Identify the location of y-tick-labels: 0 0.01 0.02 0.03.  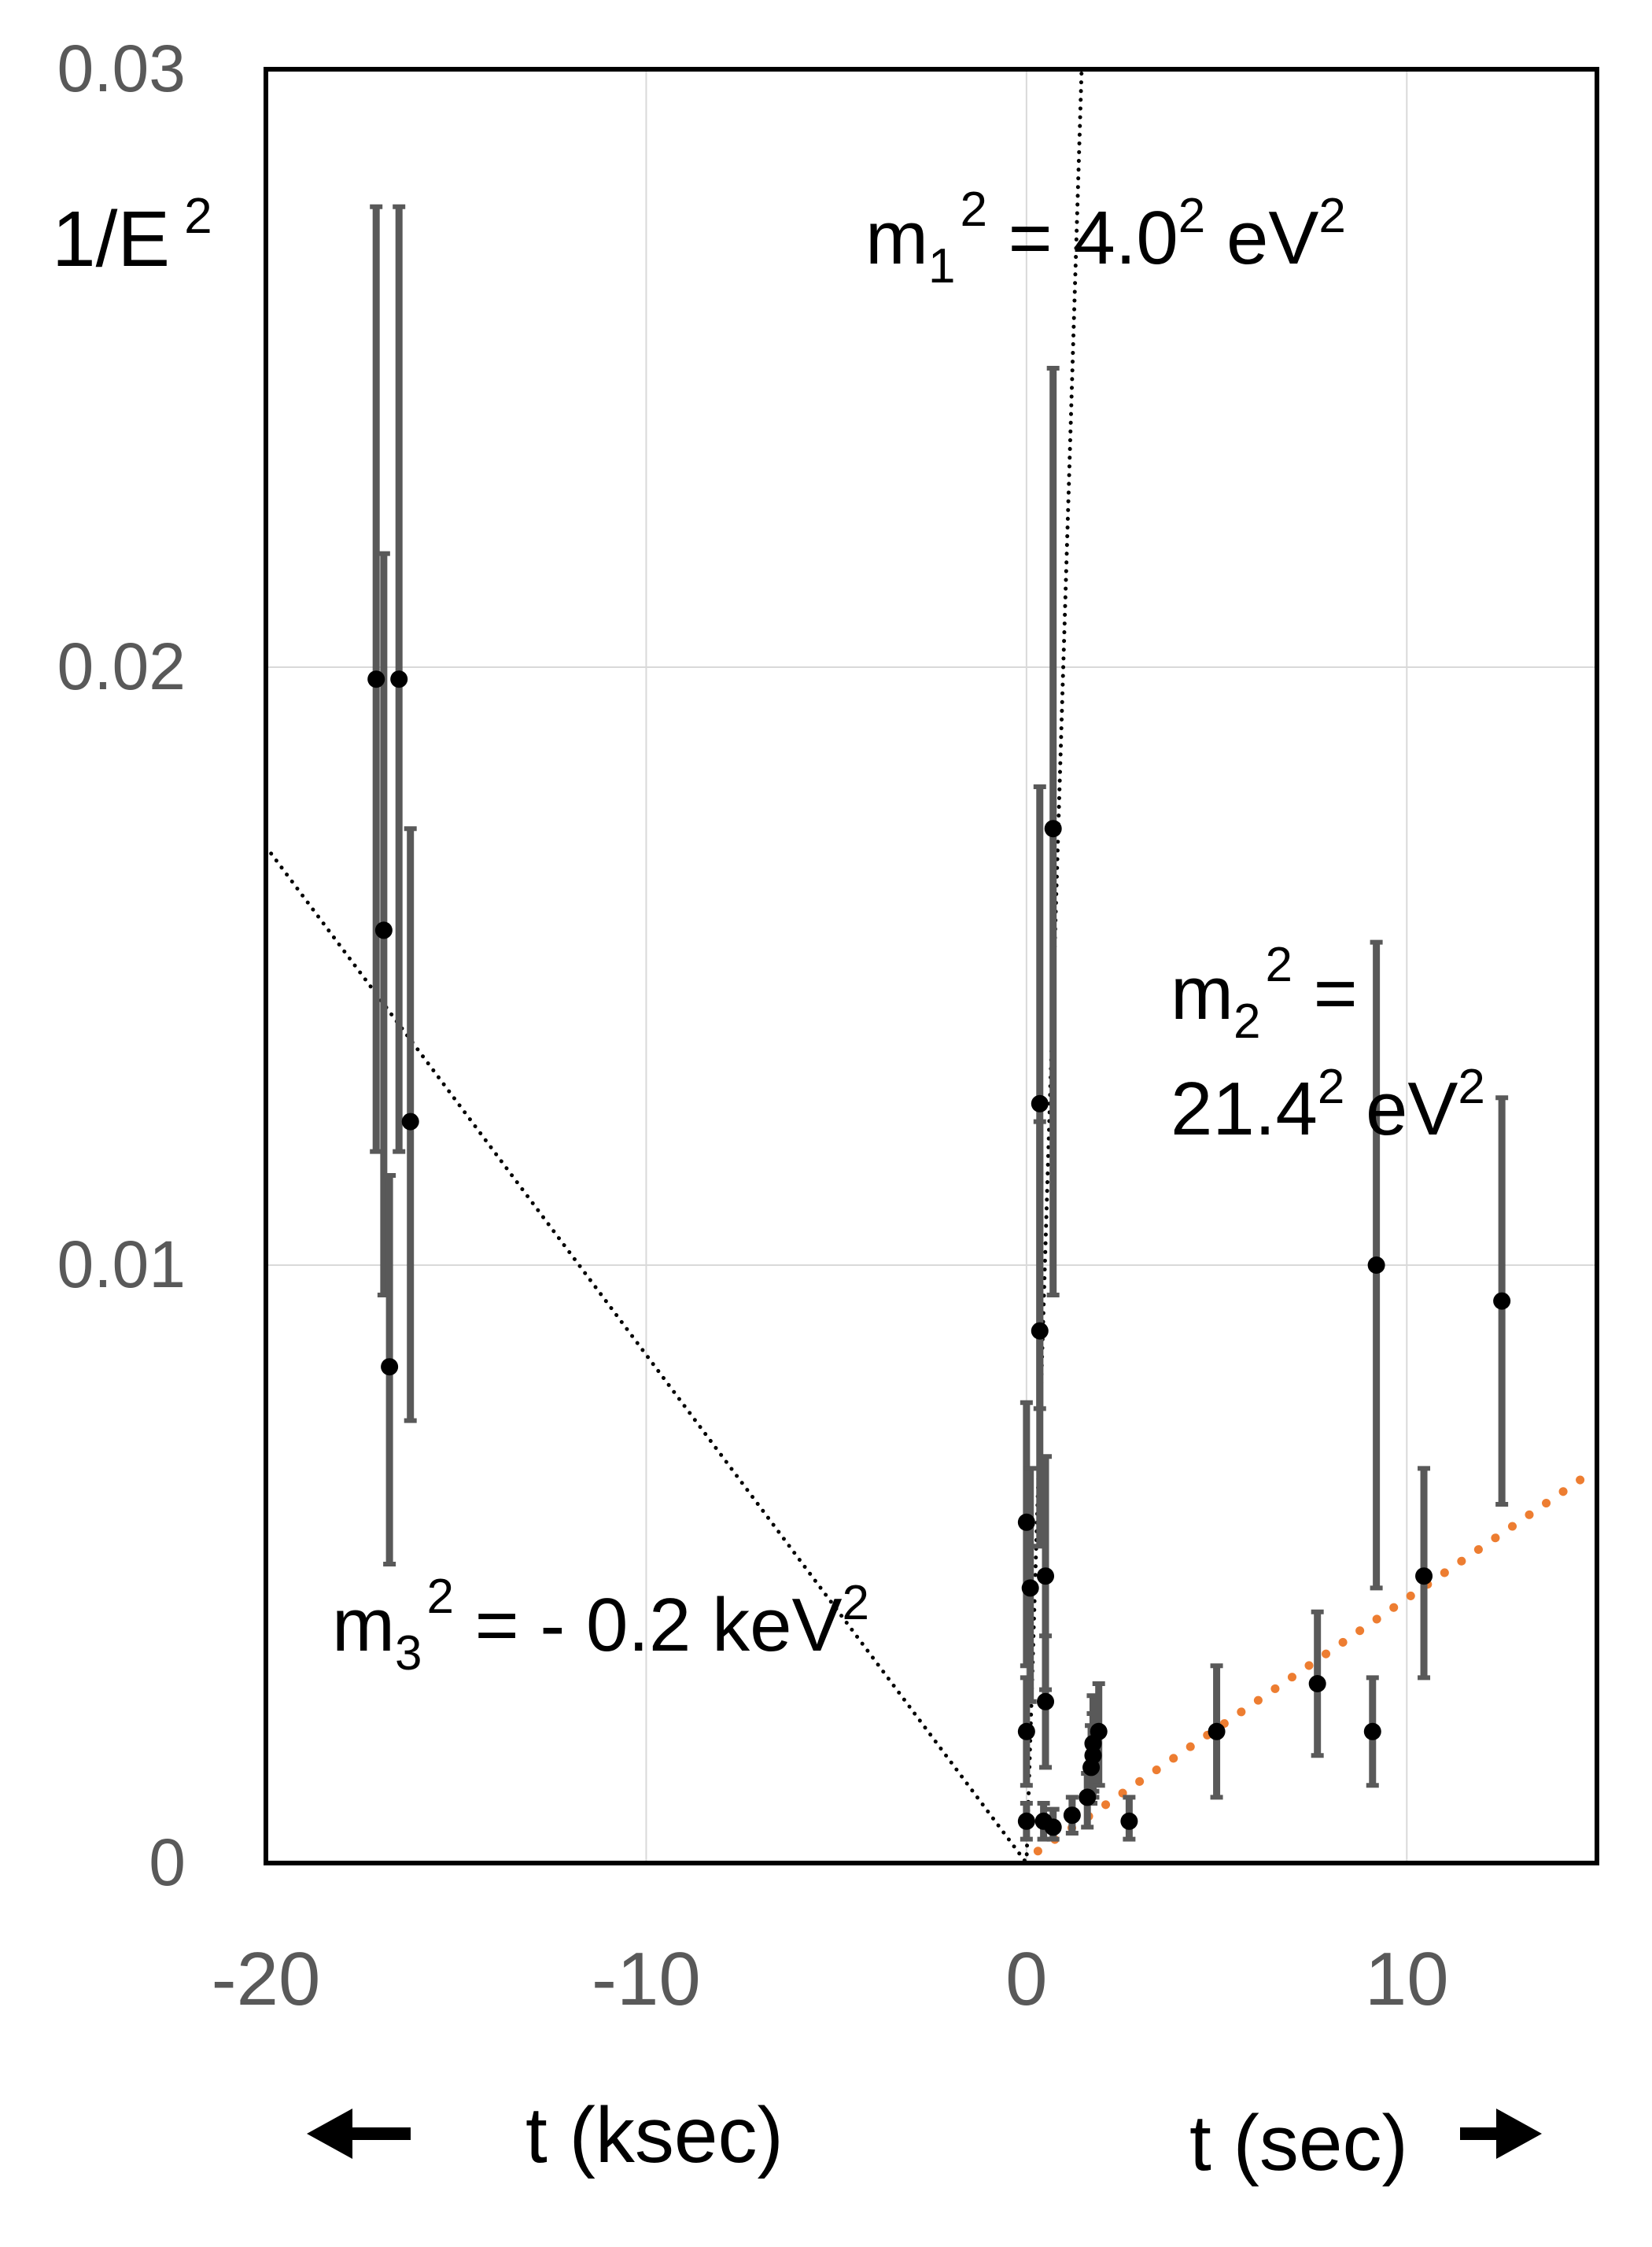
(121, 965).